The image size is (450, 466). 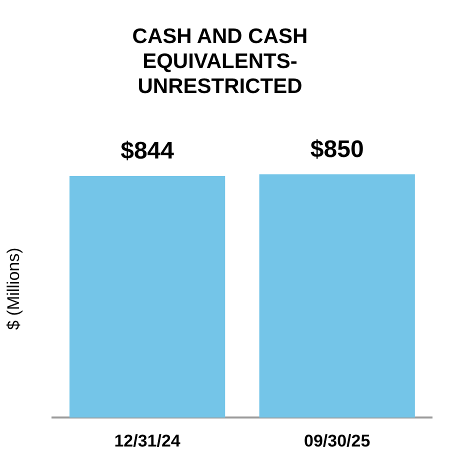 I want to click on chart-title: CASH AND CASH EQUIVALENTS-UNRESTRICTED, so click(x=220, y=61).